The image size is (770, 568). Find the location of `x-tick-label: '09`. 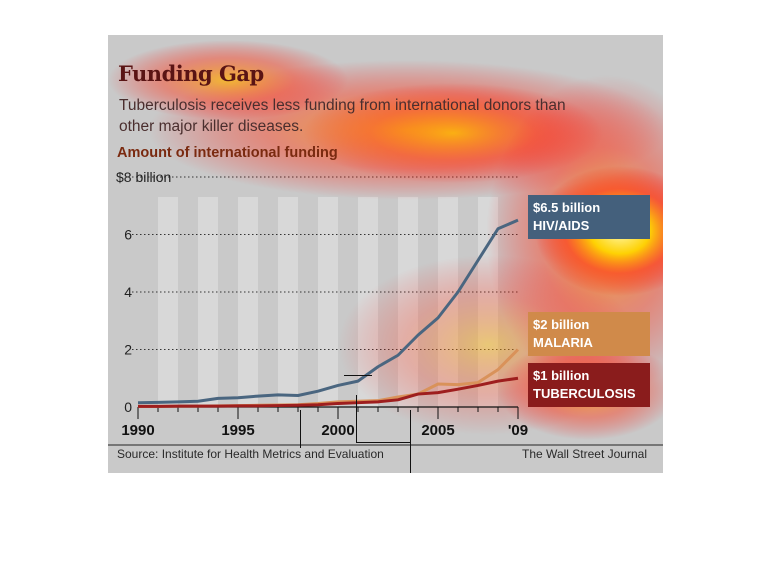

x-tick-label: '09 is located at coordinates (518, 430).